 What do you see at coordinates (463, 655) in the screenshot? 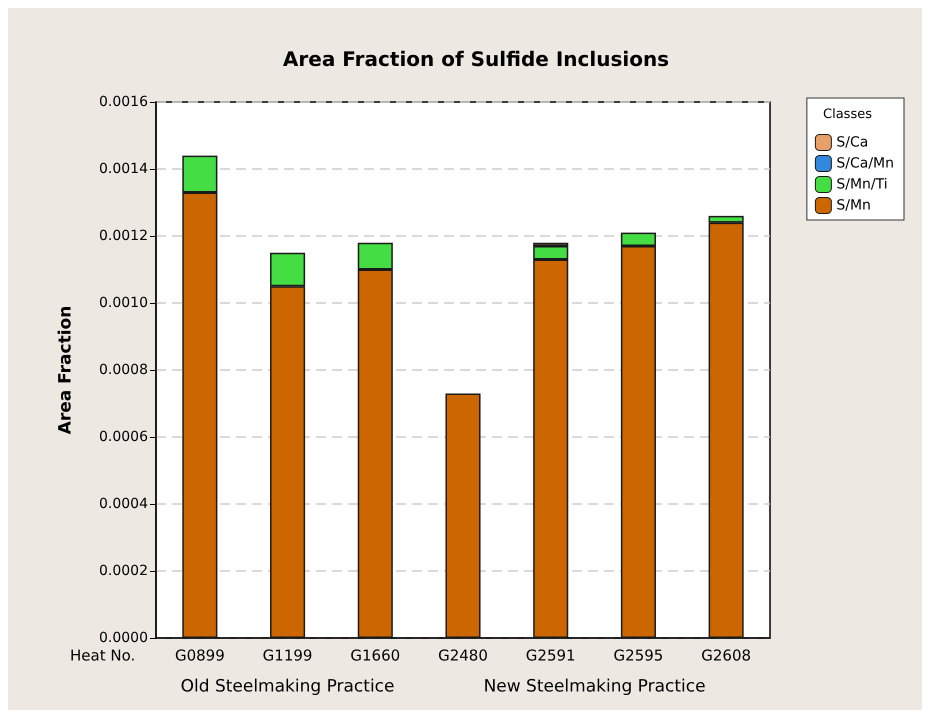
I see `x-tick-label: G2480` at bounding box center [463, 655].